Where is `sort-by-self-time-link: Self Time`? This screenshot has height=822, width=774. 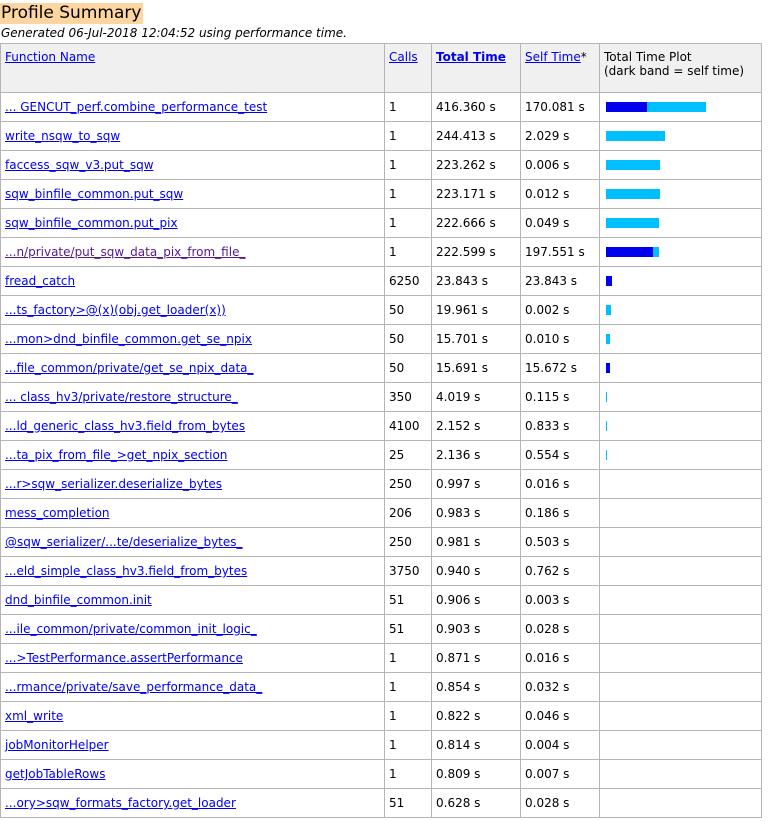
sort-by-self-time-link: Self Time is located at coordinates (553, 57).